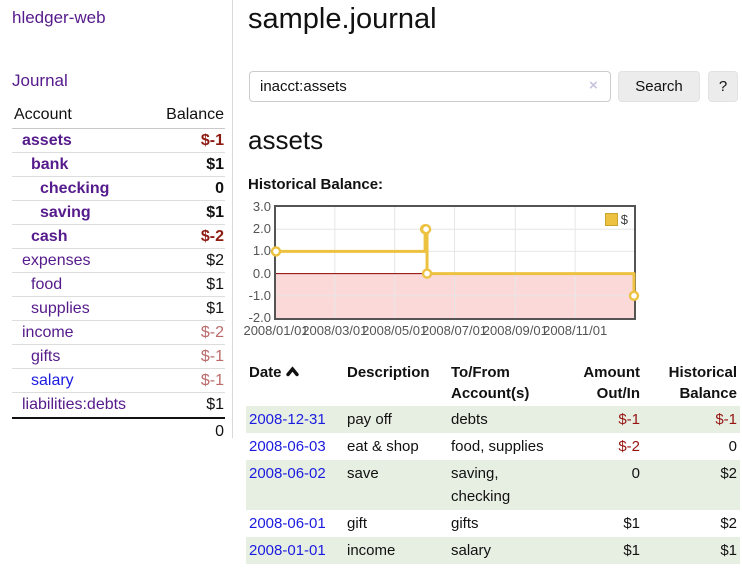  Describe the element at coordinates (261, 206) in the screenshot. I see `y-axis-tick-label: 3.0` at that location.